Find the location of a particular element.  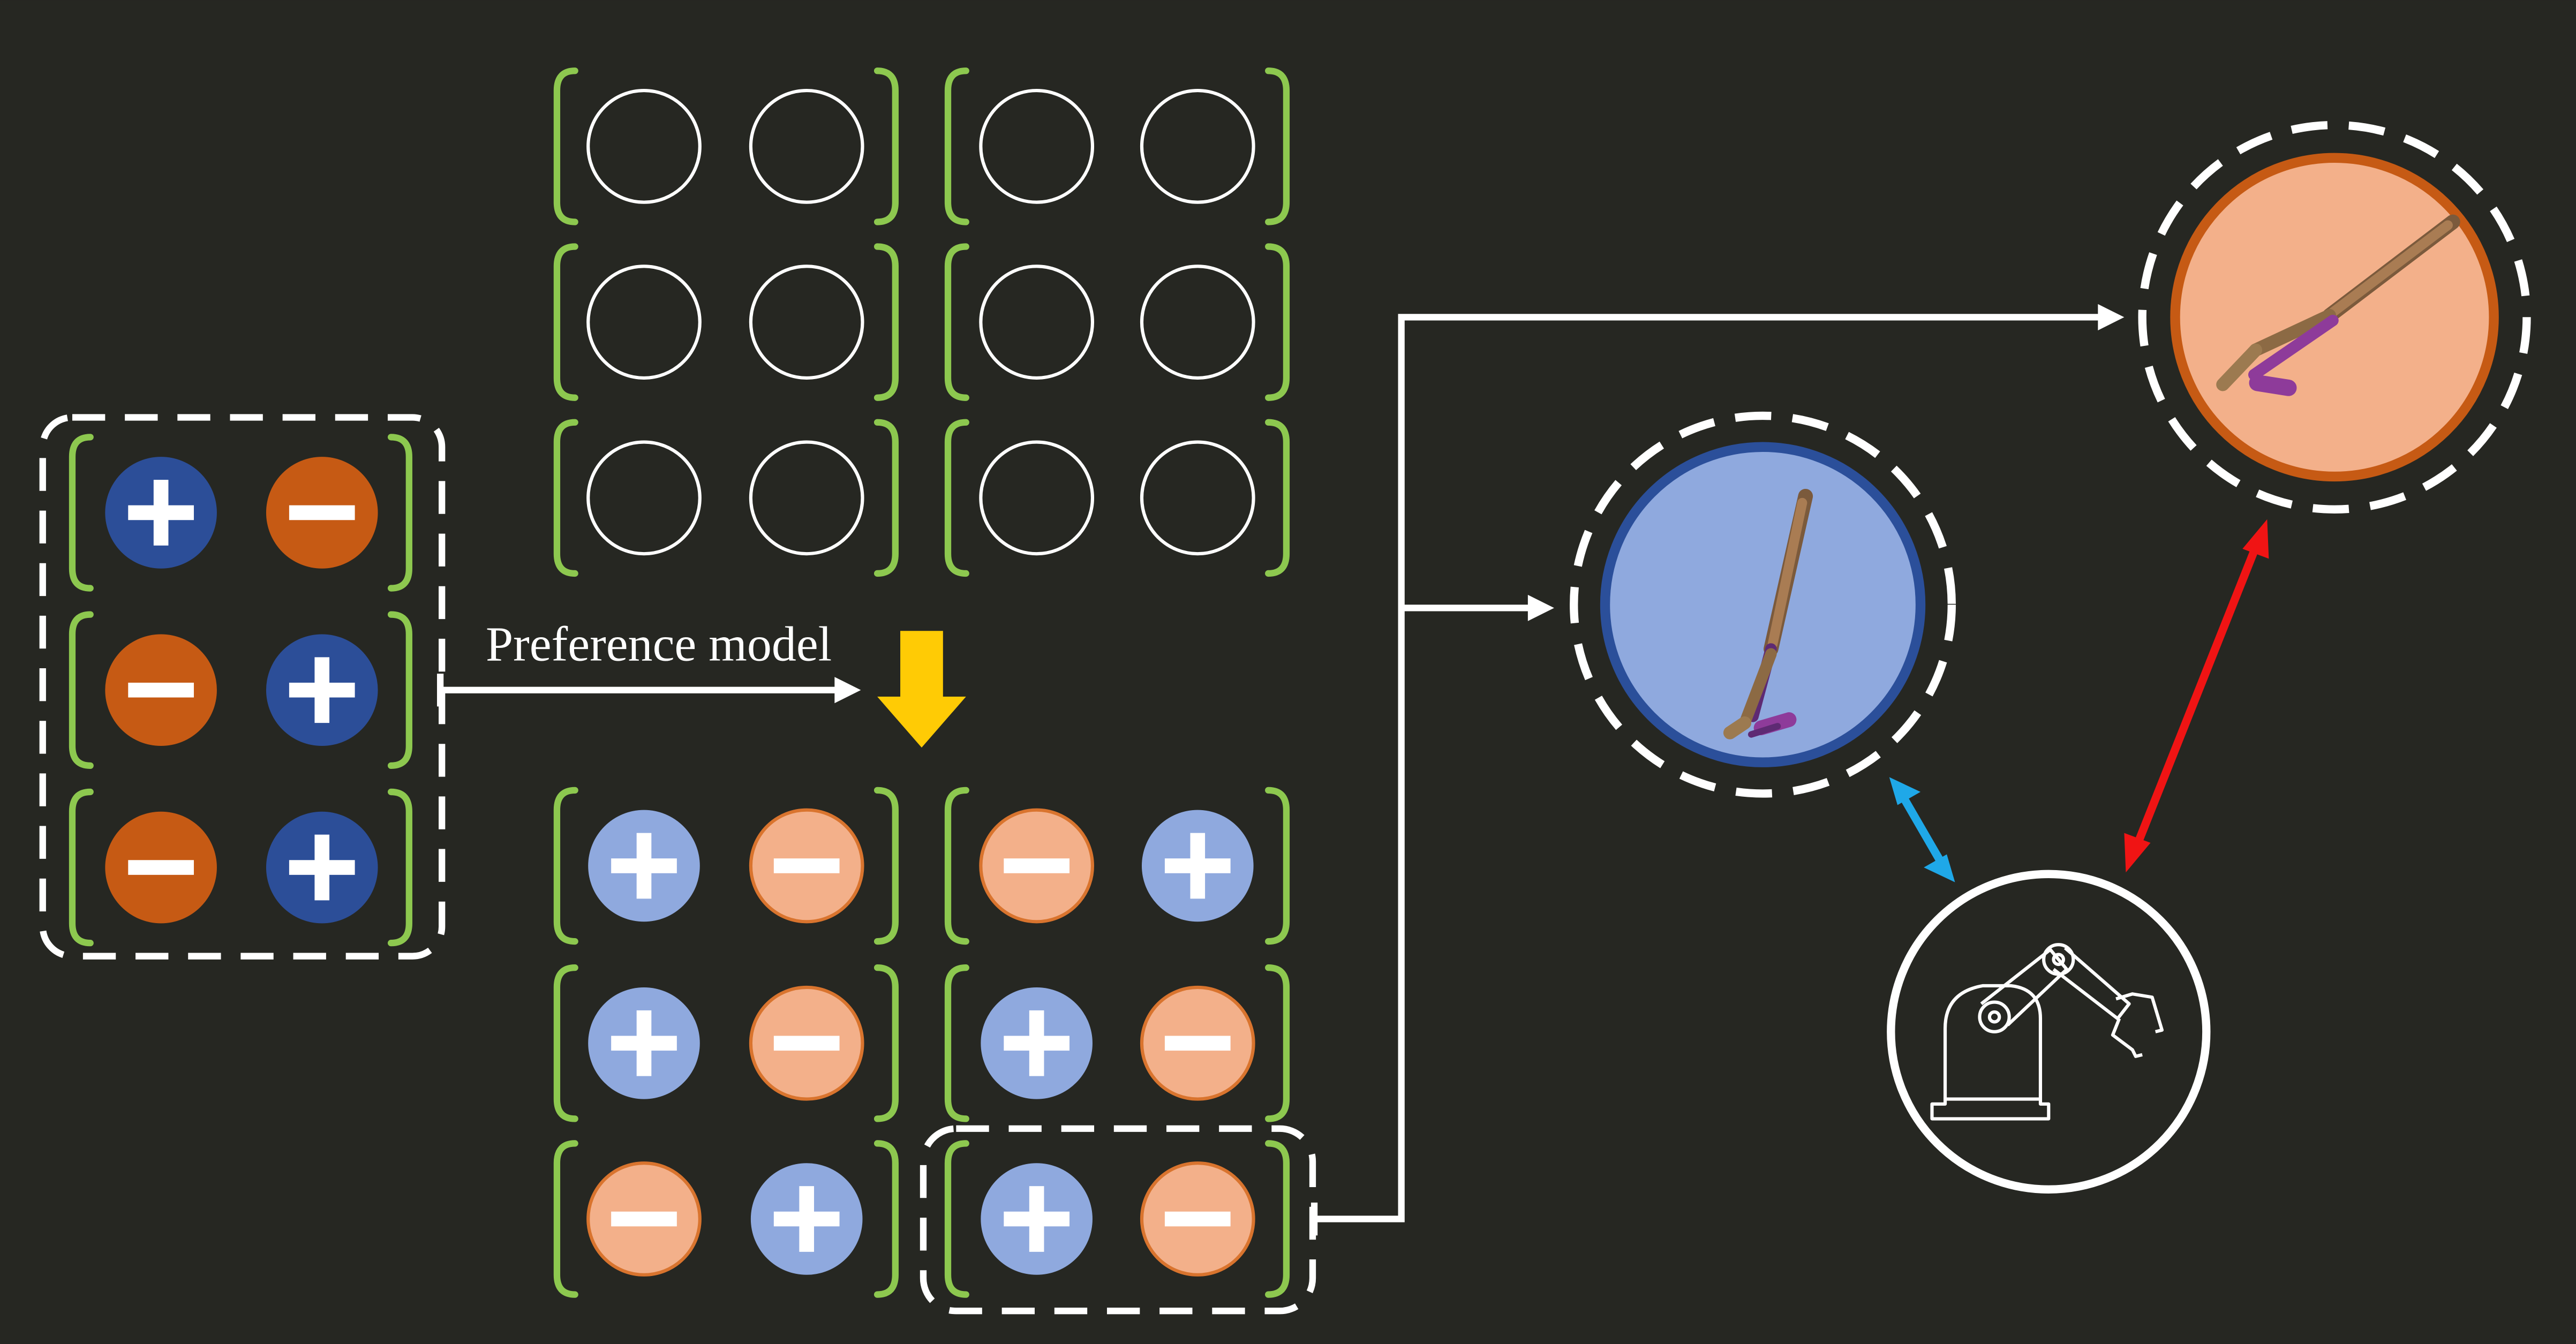

robot-node-ring is located at coordinates (2049, 1032).